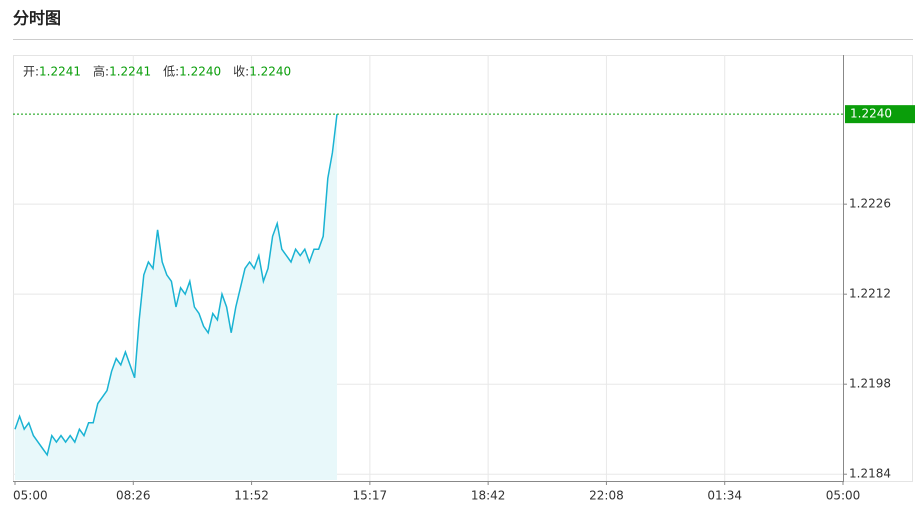 The height and width of the screenshot is (514, 920). What do you see at coordinates (31, 72) in the screenshot?
I see `ohlc-name: 开:` at bounding box center [31, 72].